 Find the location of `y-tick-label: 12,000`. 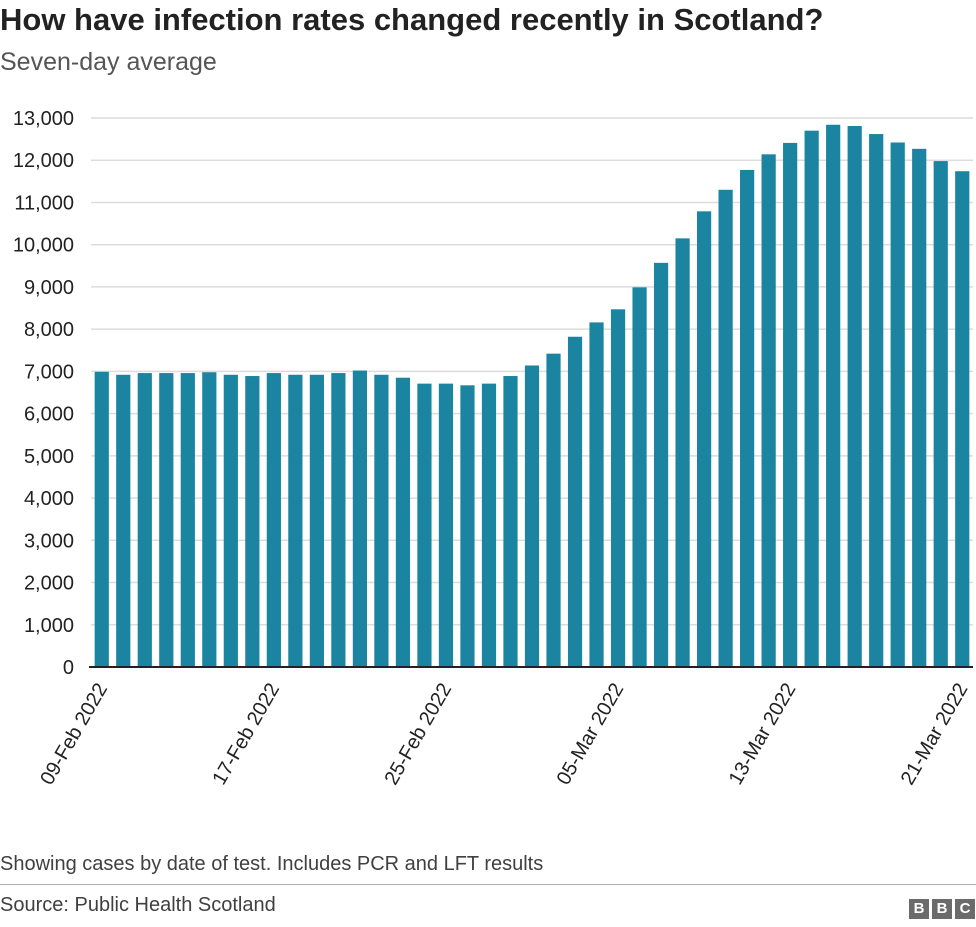

y-tick-label: 12,000 is located at coordinates (43, 161).